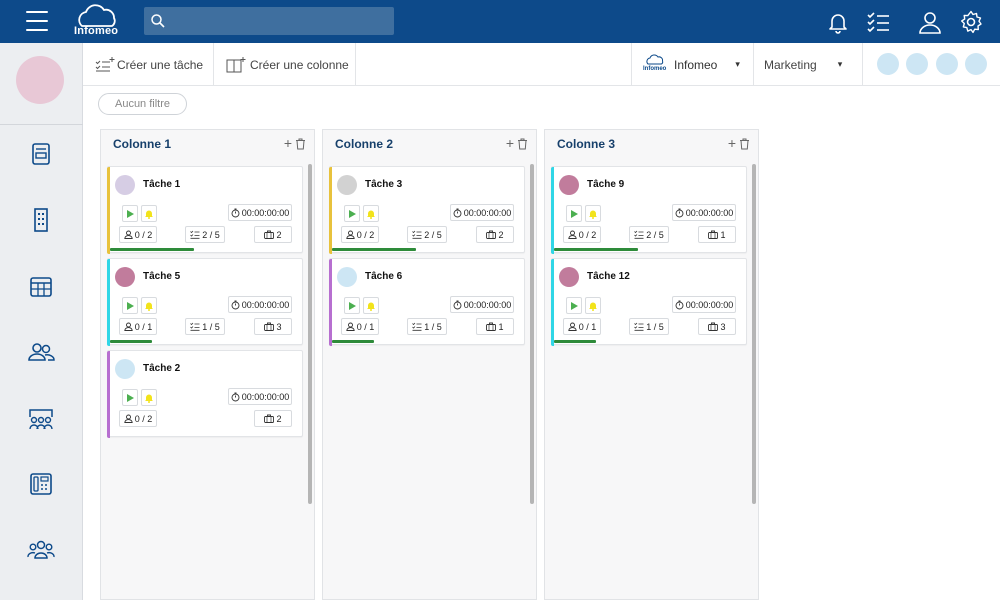 This screenshot has height=600, width=1000. I want to click on add-task-icon, so click(105, 63).